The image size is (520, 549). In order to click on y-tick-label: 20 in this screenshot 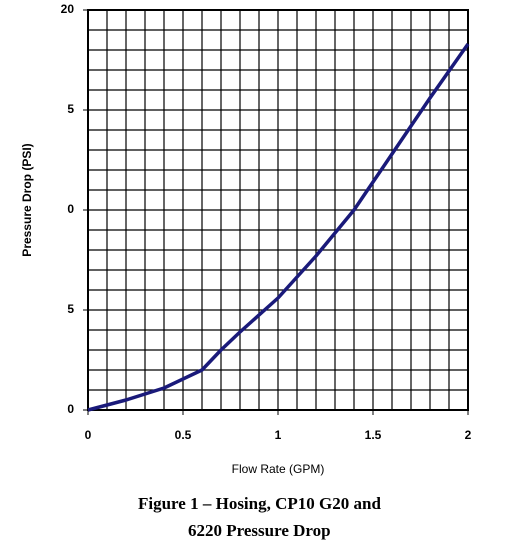, I will do `click(68, 9)`.